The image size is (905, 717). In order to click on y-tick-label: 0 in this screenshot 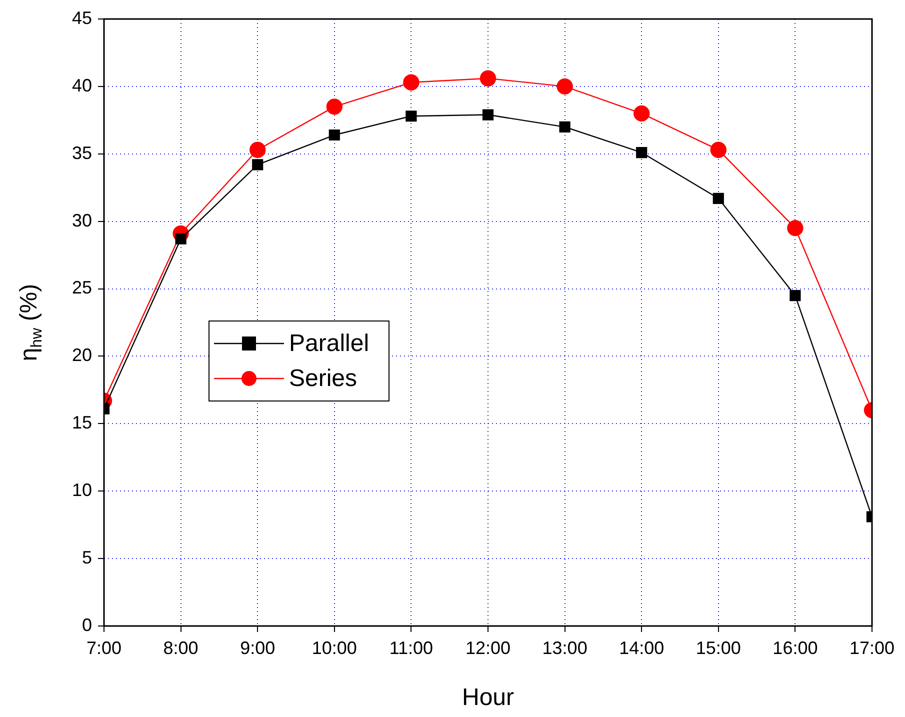, I will do `click(87, 624)`.